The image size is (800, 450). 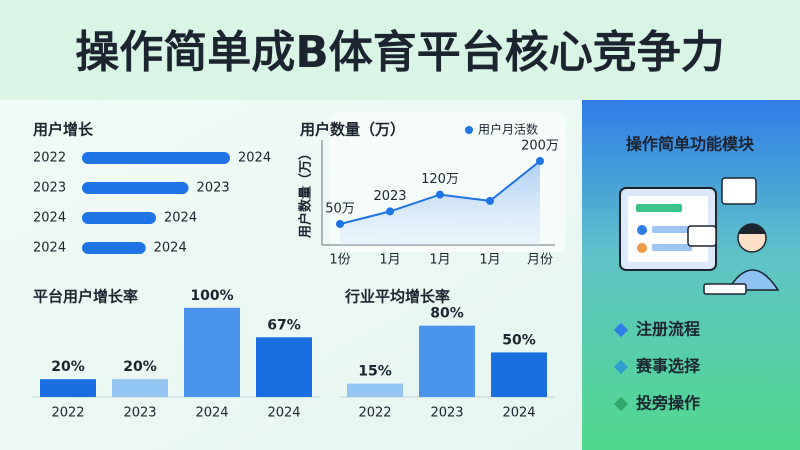 What do you see at coordinates (699, 236) in the screenshot?
I see `illustration` at bounding box center [699, 236].